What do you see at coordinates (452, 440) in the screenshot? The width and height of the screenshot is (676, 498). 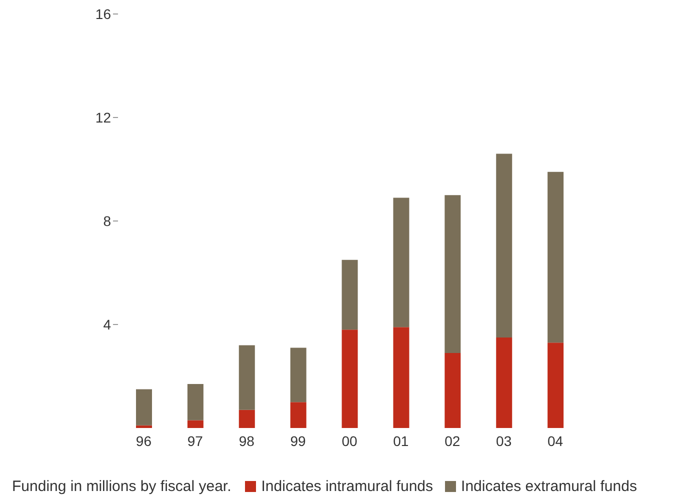 I see `x-tick-label: 02` at bounding box center [452, 440].